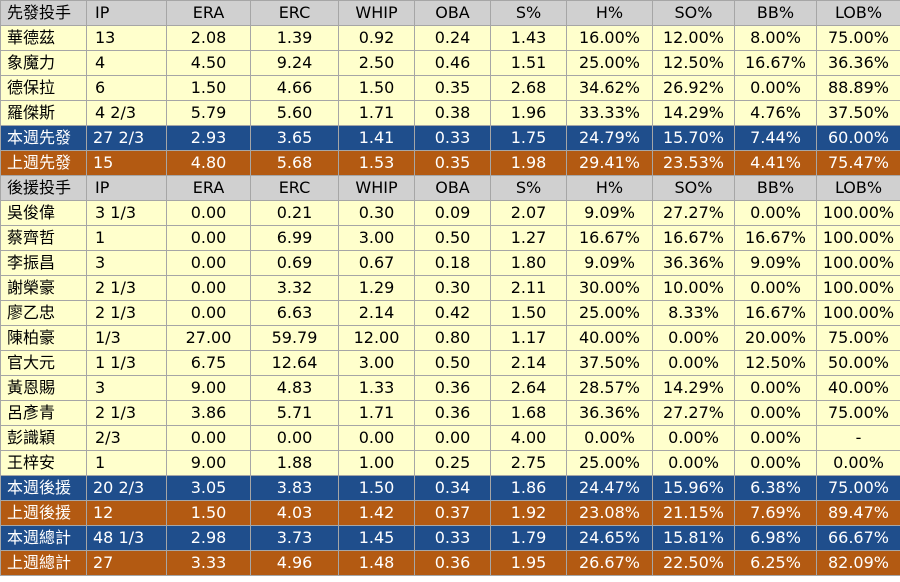  Describe the element at coordinates (693, 538) in the screenshot. I see `cell-so-pct: 15.81%` at that location.